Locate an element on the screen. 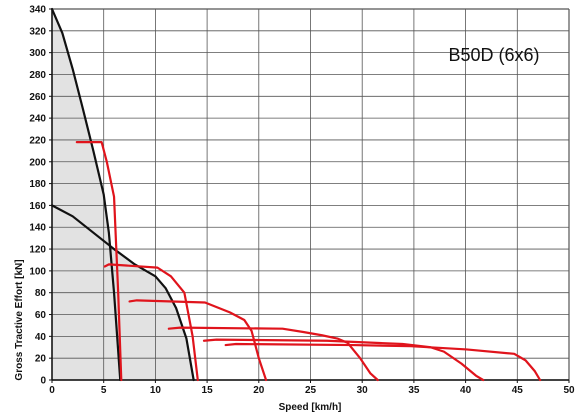 This screenshot has height=415, width=587. series-envelope-lower is located at coordinates (122, 293).